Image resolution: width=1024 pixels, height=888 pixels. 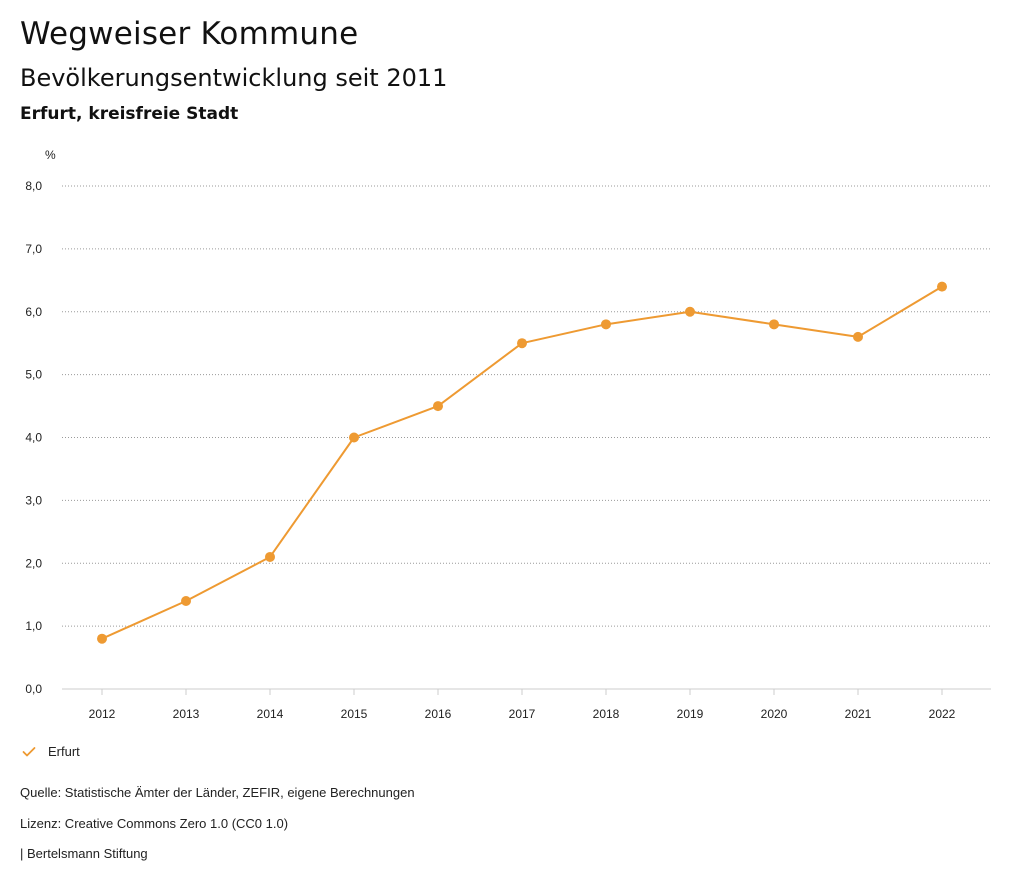 I want to click on y-tick-label: 8,0, so click(x=33, y=186).